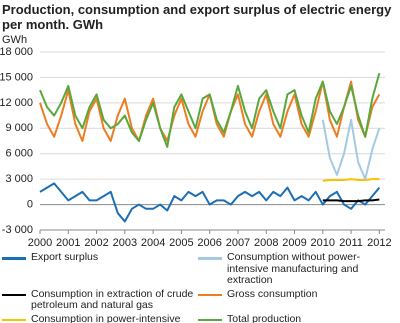 The height and width of the screenshot is (323, 400). What do you see at coordinates (96, 243) in the screenshot?
I see `x-tick-label: 2002` at bounding box center [96, 243].